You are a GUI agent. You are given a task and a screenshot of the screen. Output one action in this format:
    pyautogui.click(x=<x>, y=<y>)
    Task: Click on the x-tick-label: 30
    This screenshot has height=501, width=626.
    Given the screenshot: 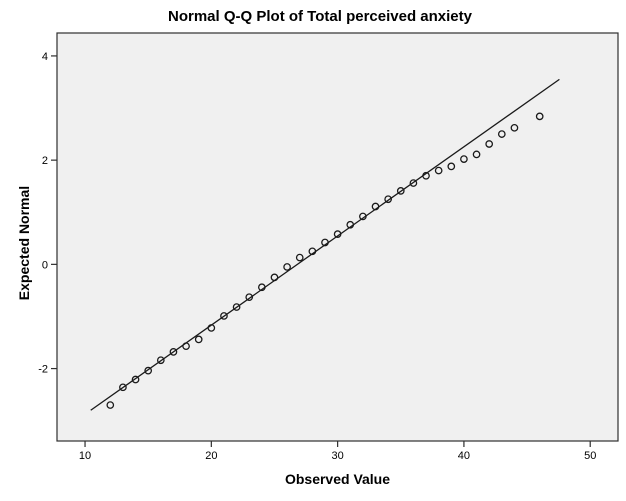 What is the action you would take?
    pyautogui.click(x=338, y=456)
    